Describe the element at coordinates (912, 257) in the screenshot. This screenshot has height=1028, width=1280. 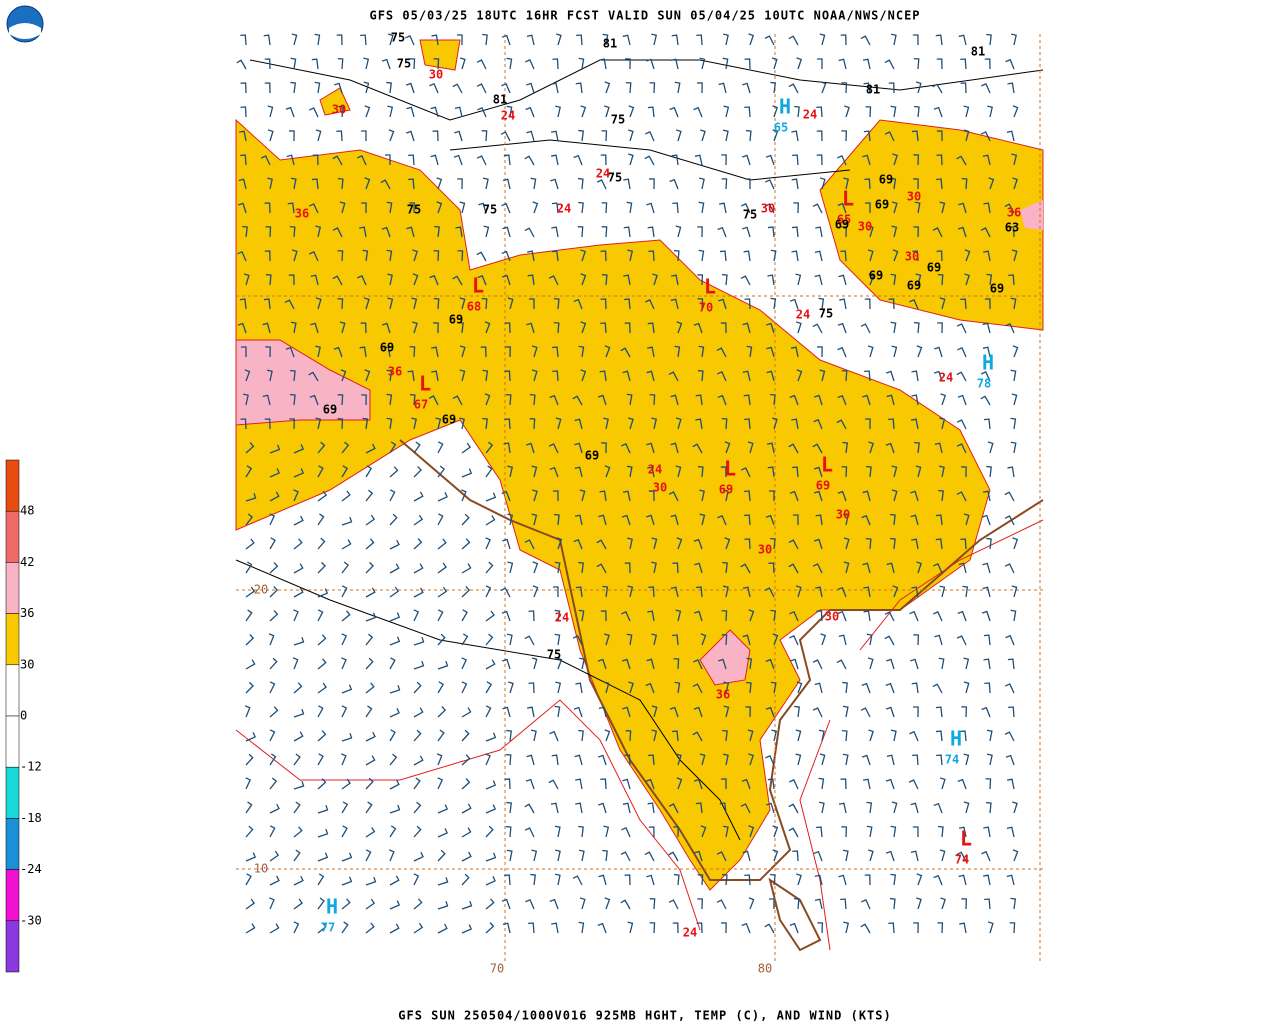
I see `temp-label: 30` at that location.